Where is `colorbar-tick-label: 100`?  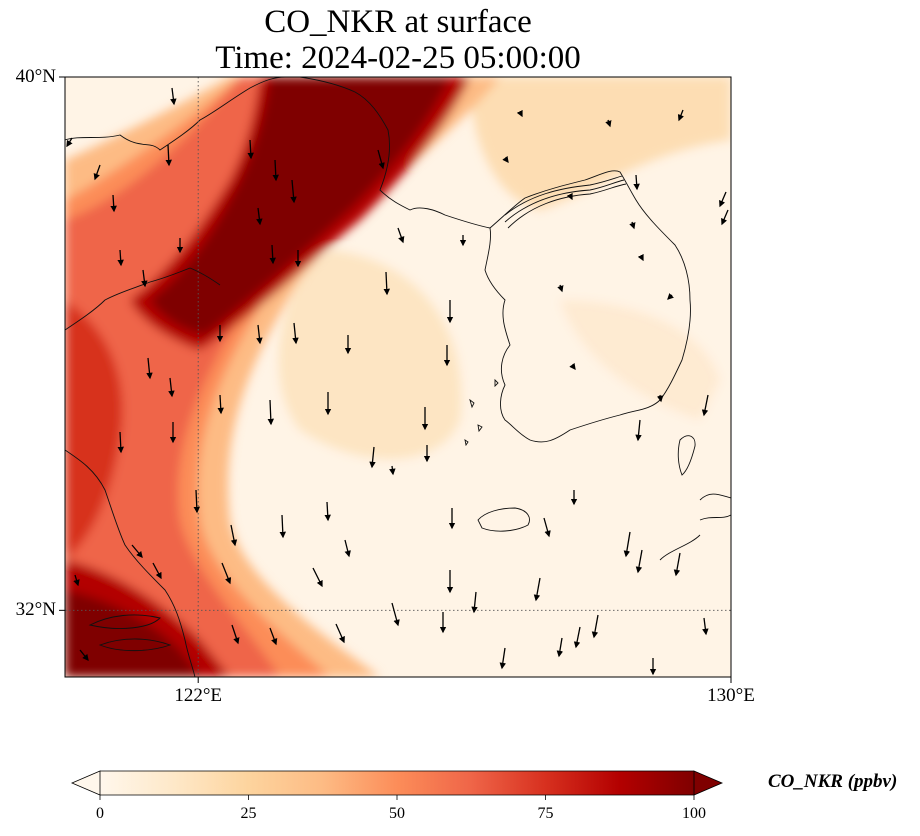 colorbar-tick-label: 100 is located at coordinates (694, 813).